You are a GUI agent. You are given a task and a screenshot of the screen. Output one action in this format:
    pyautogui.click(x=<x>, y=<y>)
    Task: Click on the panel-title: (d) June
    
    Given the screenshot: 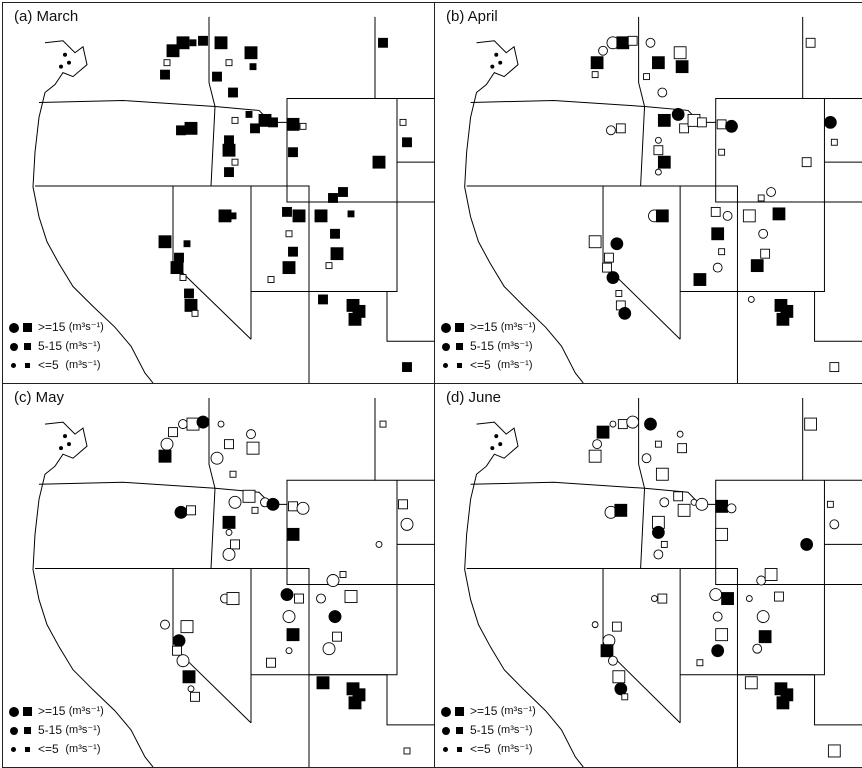 What is the action you would take?
    pyautogui.click(x=474, y=397)
    